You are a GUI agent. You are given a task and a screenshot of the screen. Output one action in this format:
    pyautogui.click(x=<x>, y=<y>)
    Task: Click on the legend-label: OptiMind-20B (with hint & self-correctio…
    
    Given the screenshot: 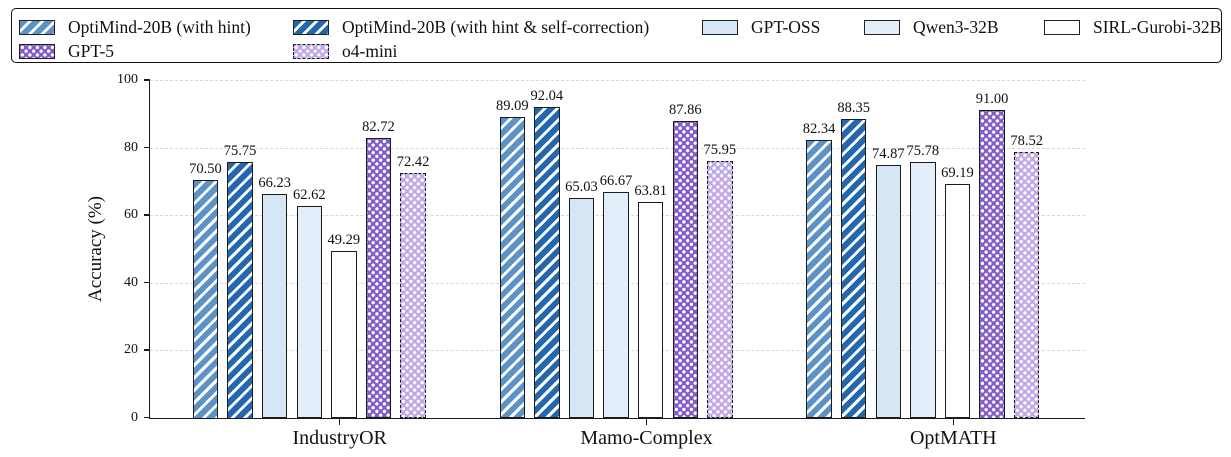 What is the action you would take?
    pyautogui.click(x=496, y=27)
    